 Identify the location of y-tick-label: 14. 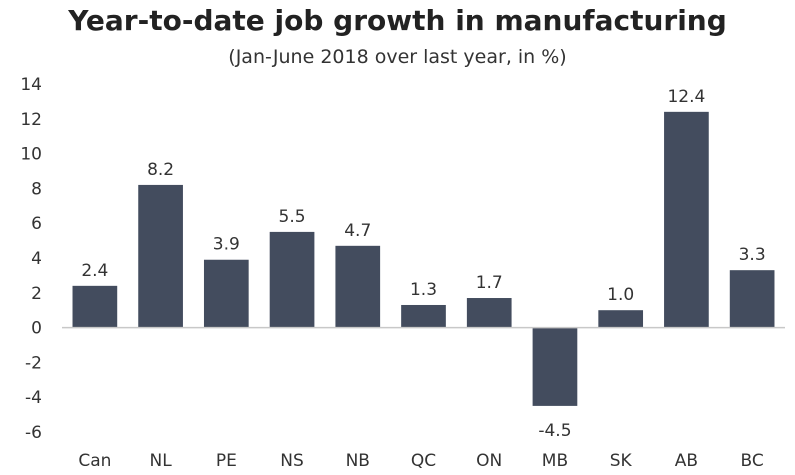
(31, 85).